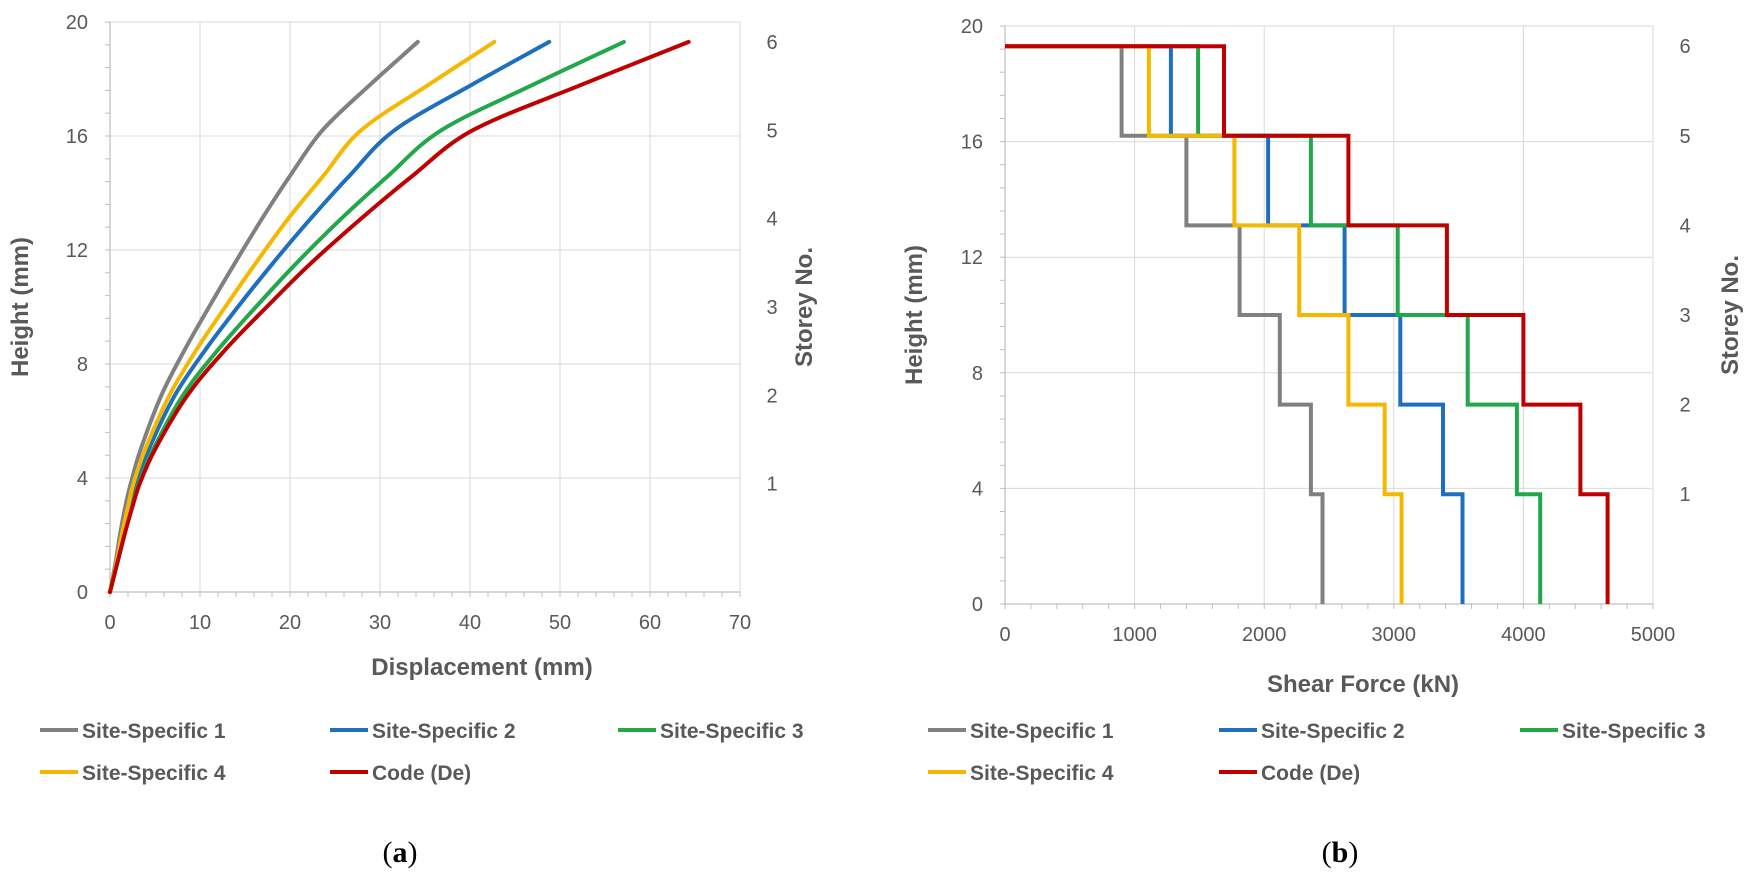 The height and width of the screenshot is (884, 1758). What do you see at coordinates (380, 623) in the screenshot?
I see `x-tick-label: 30` at bounding box center [380, 623].